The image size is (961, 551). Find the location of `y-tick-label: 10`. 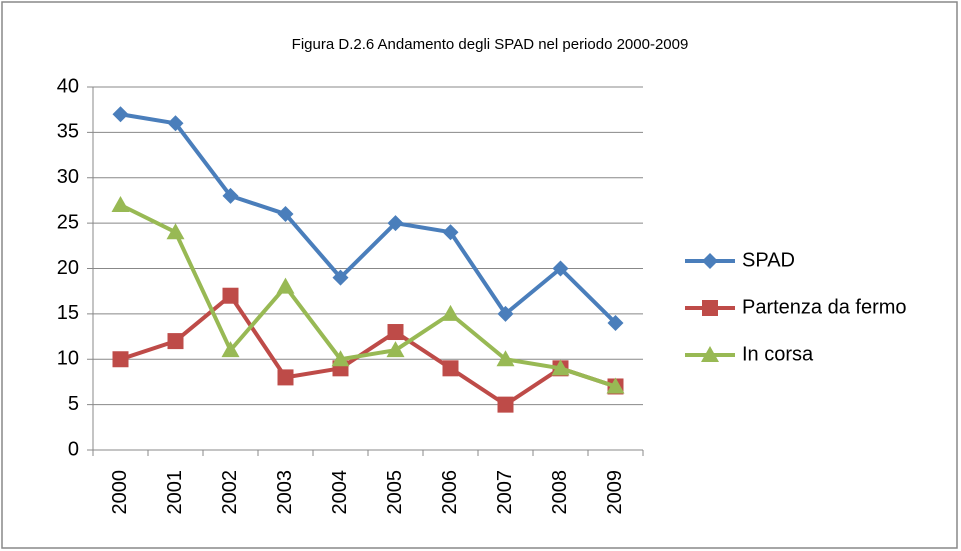

y-tick-label: 10 is located at coordinates (68, 359).